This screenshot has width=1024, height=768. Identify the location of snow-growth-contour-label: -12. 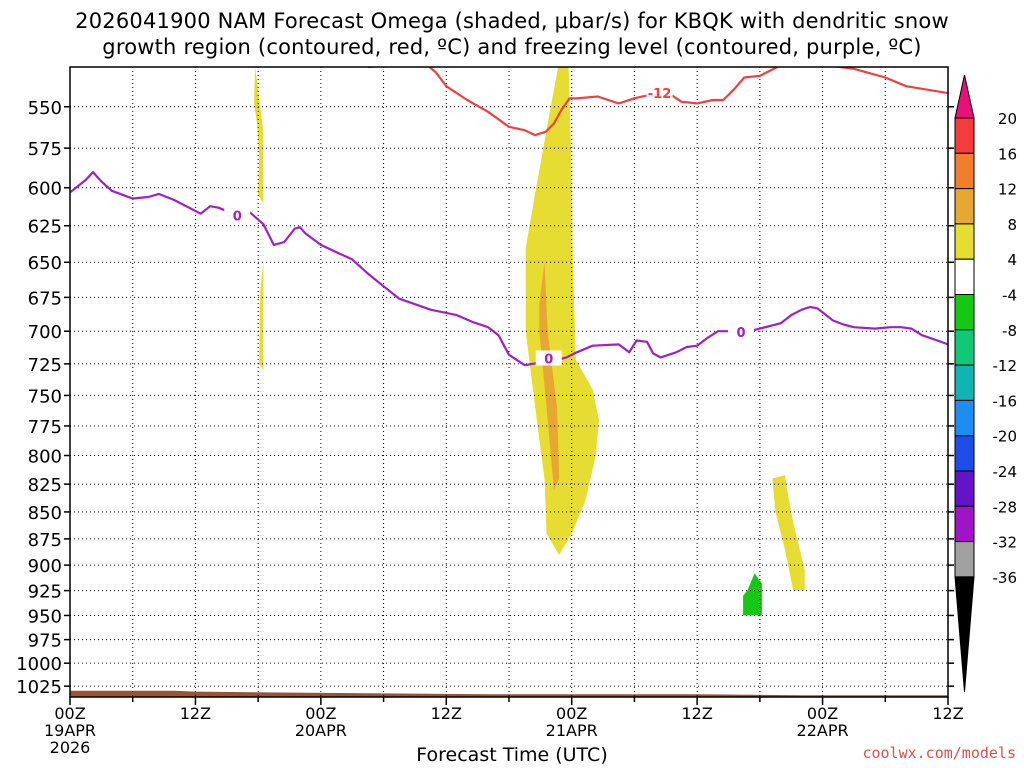
(660, 94).